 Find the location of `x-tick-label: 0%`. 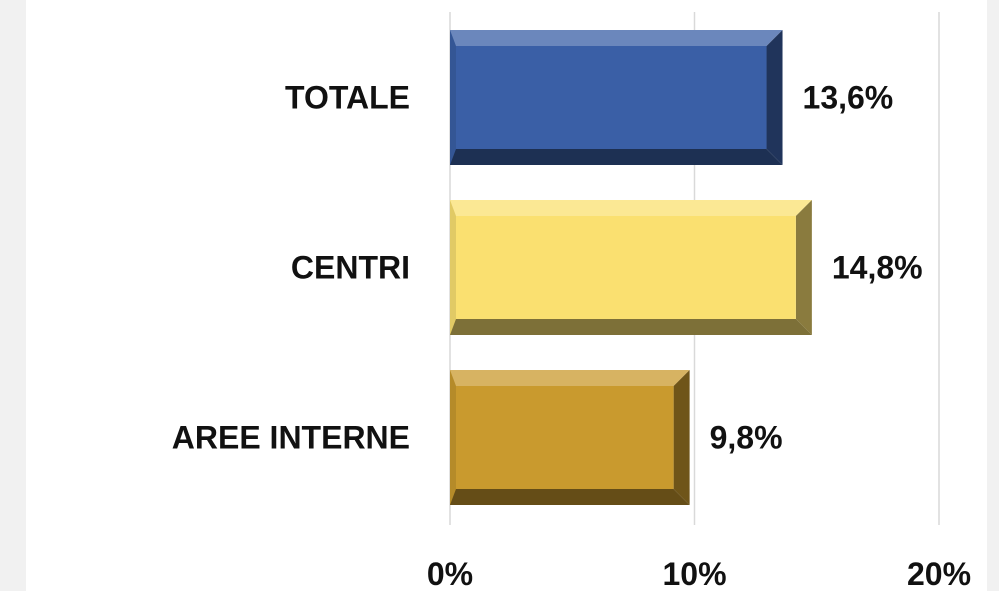

x-tick-label: 0% is located at coordinates (450, 573).